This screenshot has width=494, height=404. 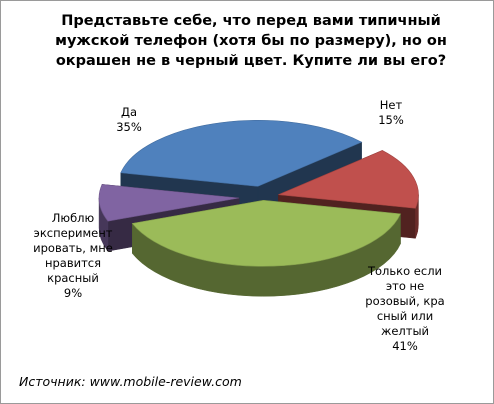 I want to click on slice-label-only-if-line-6: 41%, so click(x=405, y=346).